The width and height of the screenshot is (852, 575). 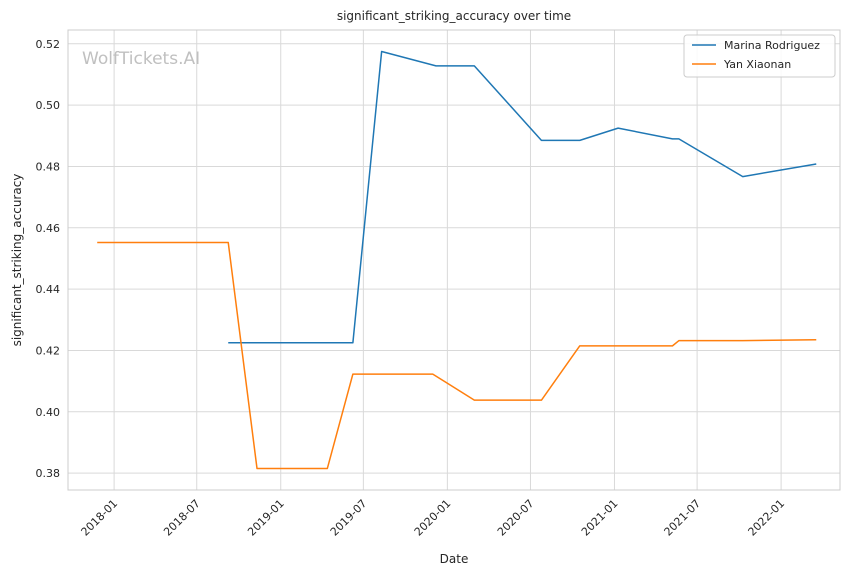 What do you see at coordinates (48, 289) in the screenshot?
I see `y-tick-label: 0.44` at bounding box center [48, 289].